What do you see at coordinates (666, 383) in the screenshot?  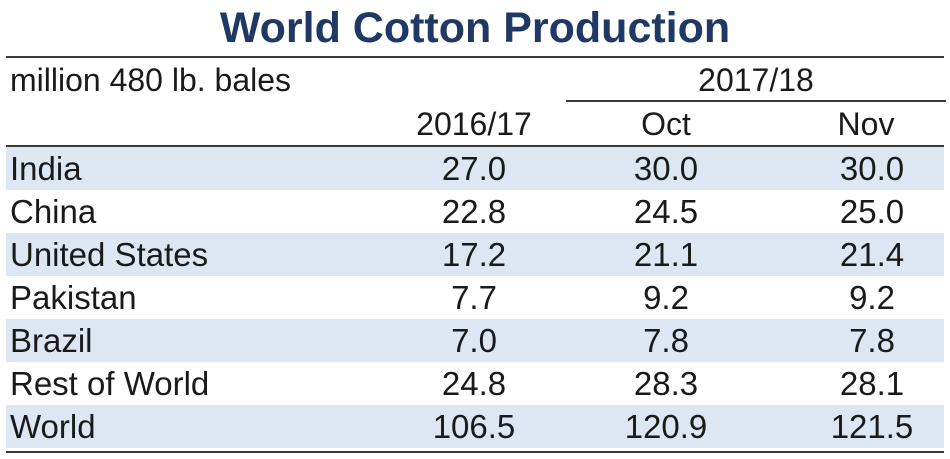 I see `table-cell: 28.3` at bounding box center [666, 383].